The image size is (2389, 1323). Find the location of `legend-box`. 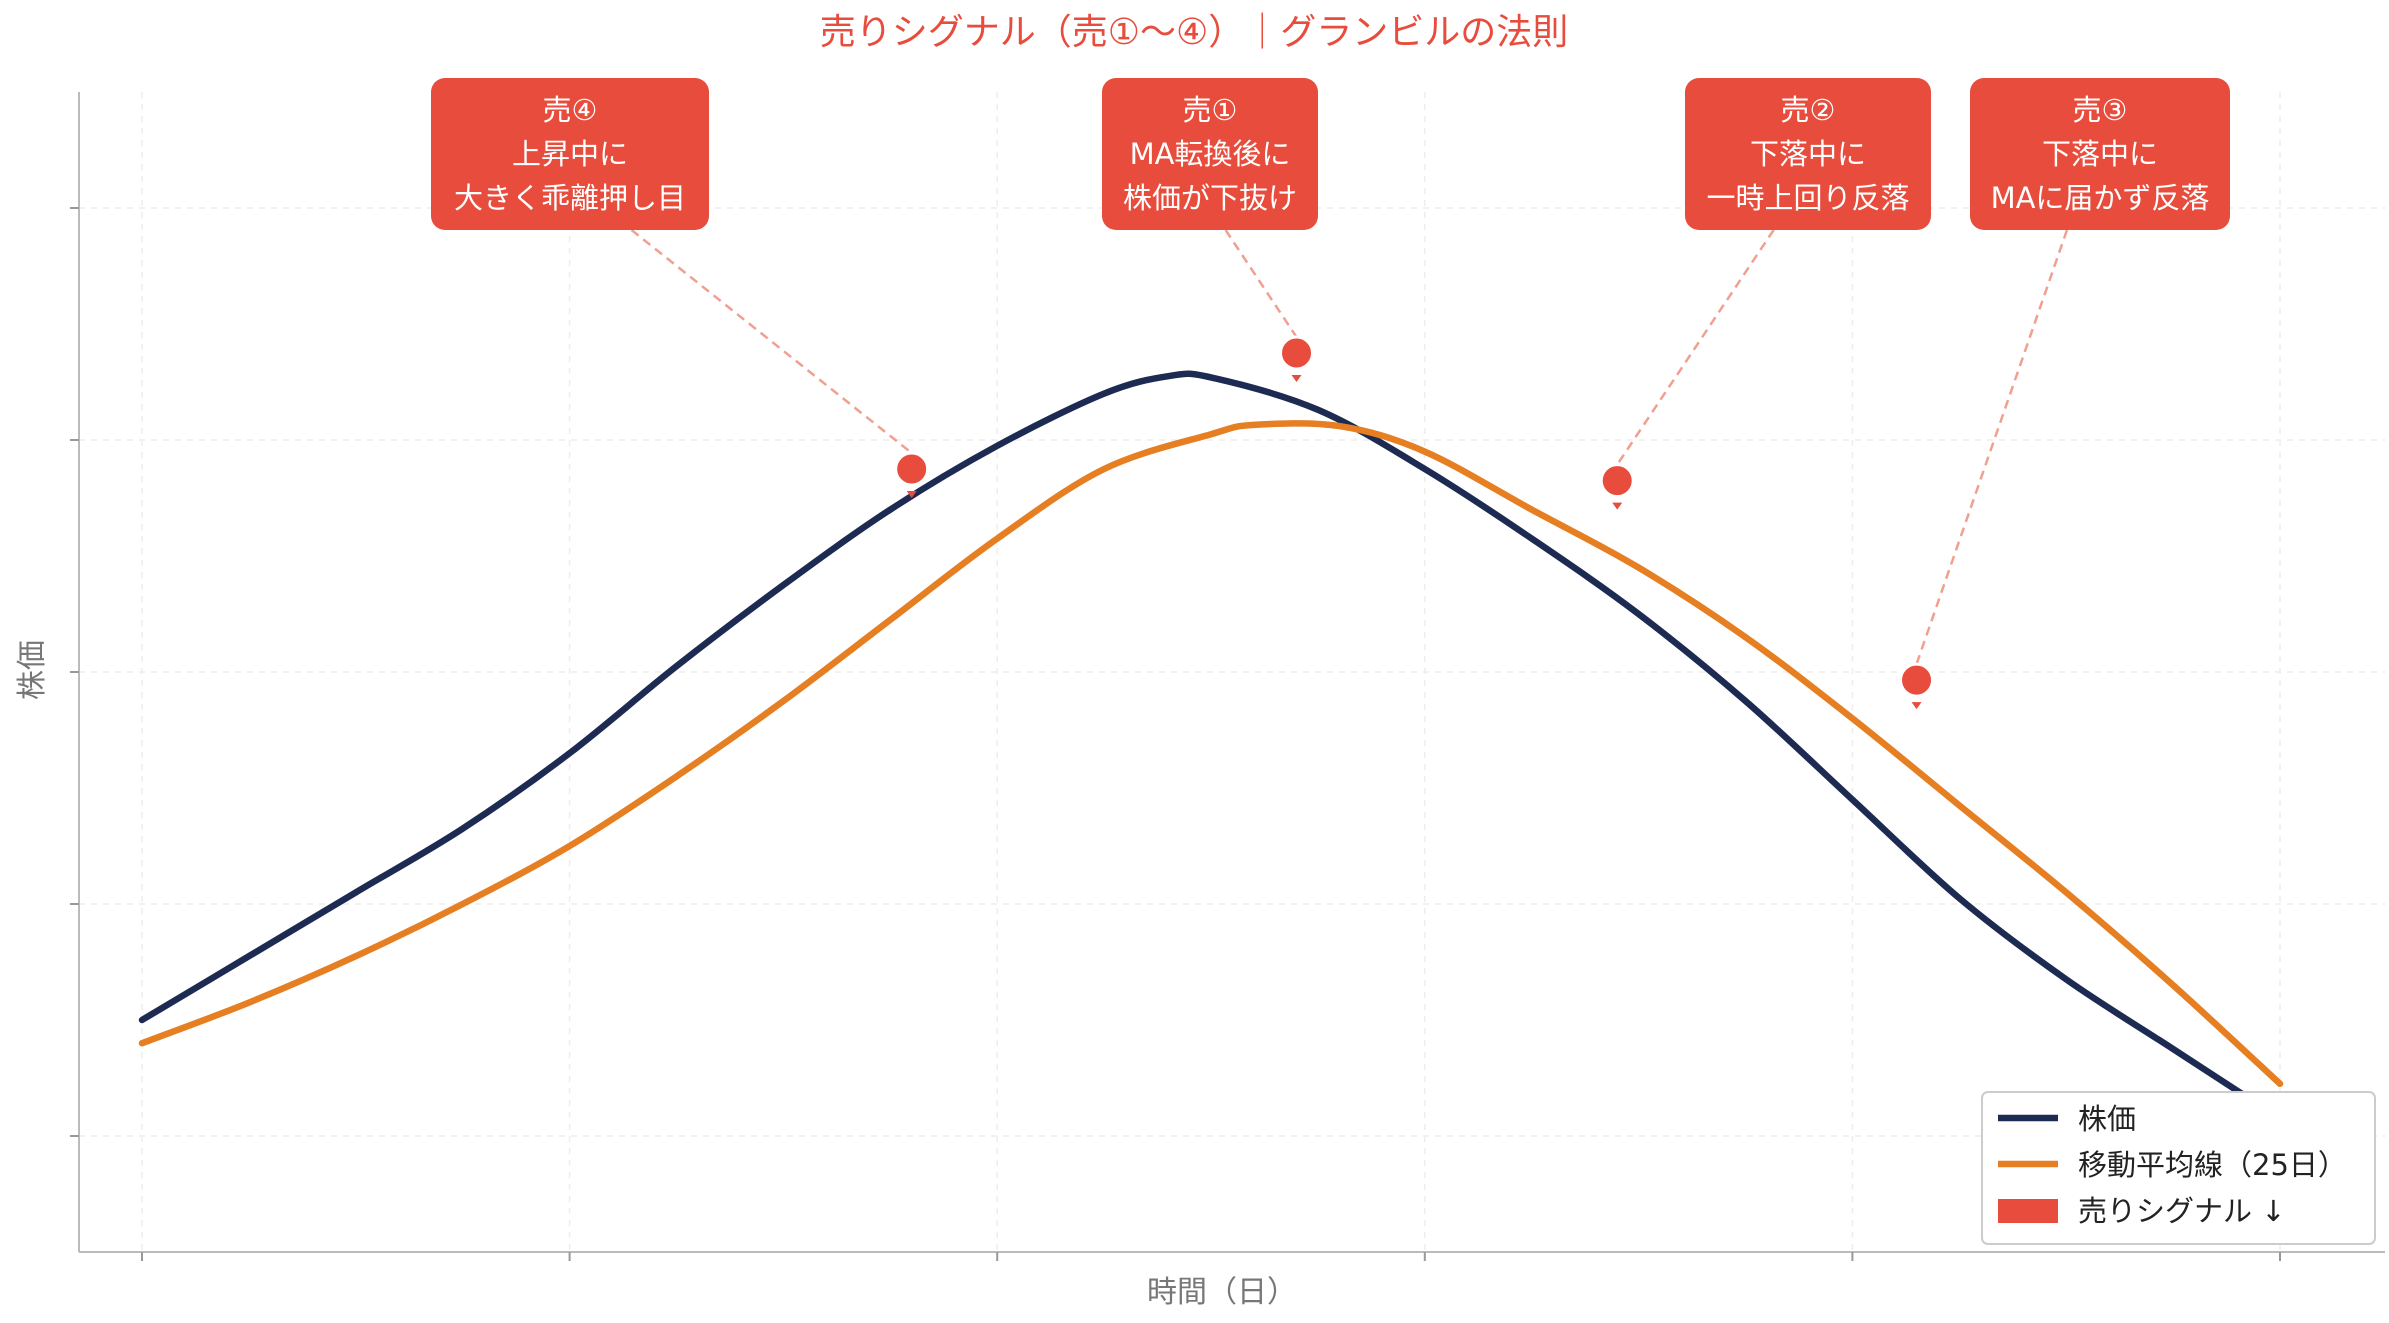

legend-box is located at coordinates (2178, 1168).